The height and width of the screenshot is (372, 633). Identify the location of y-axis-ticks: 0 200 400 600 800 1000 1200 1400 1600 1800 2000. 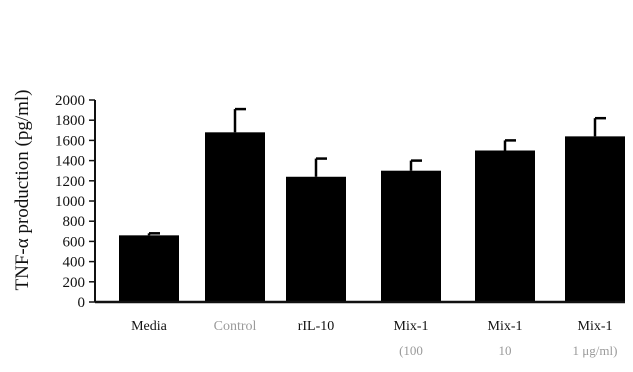
(75, 202).